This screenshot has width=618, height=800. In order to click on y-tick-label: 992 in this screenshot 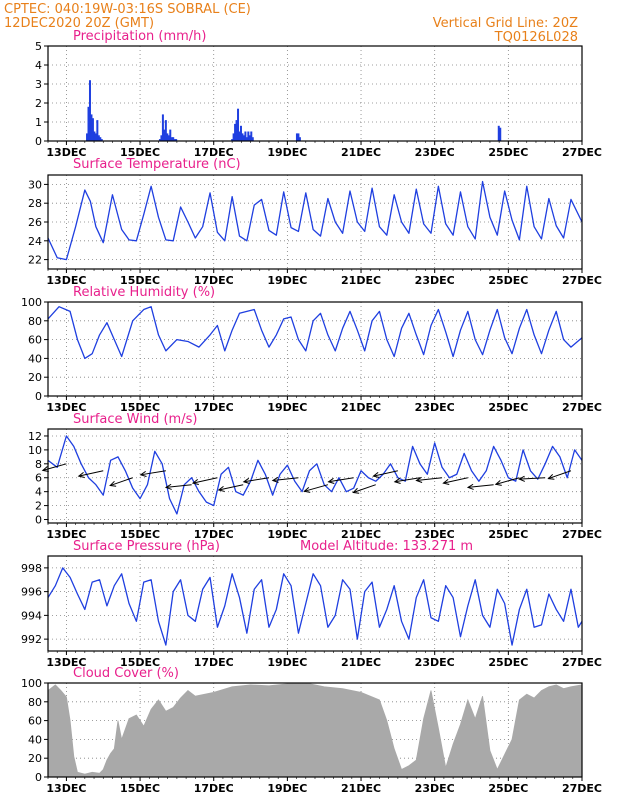, I will do `click(31, 639)`.